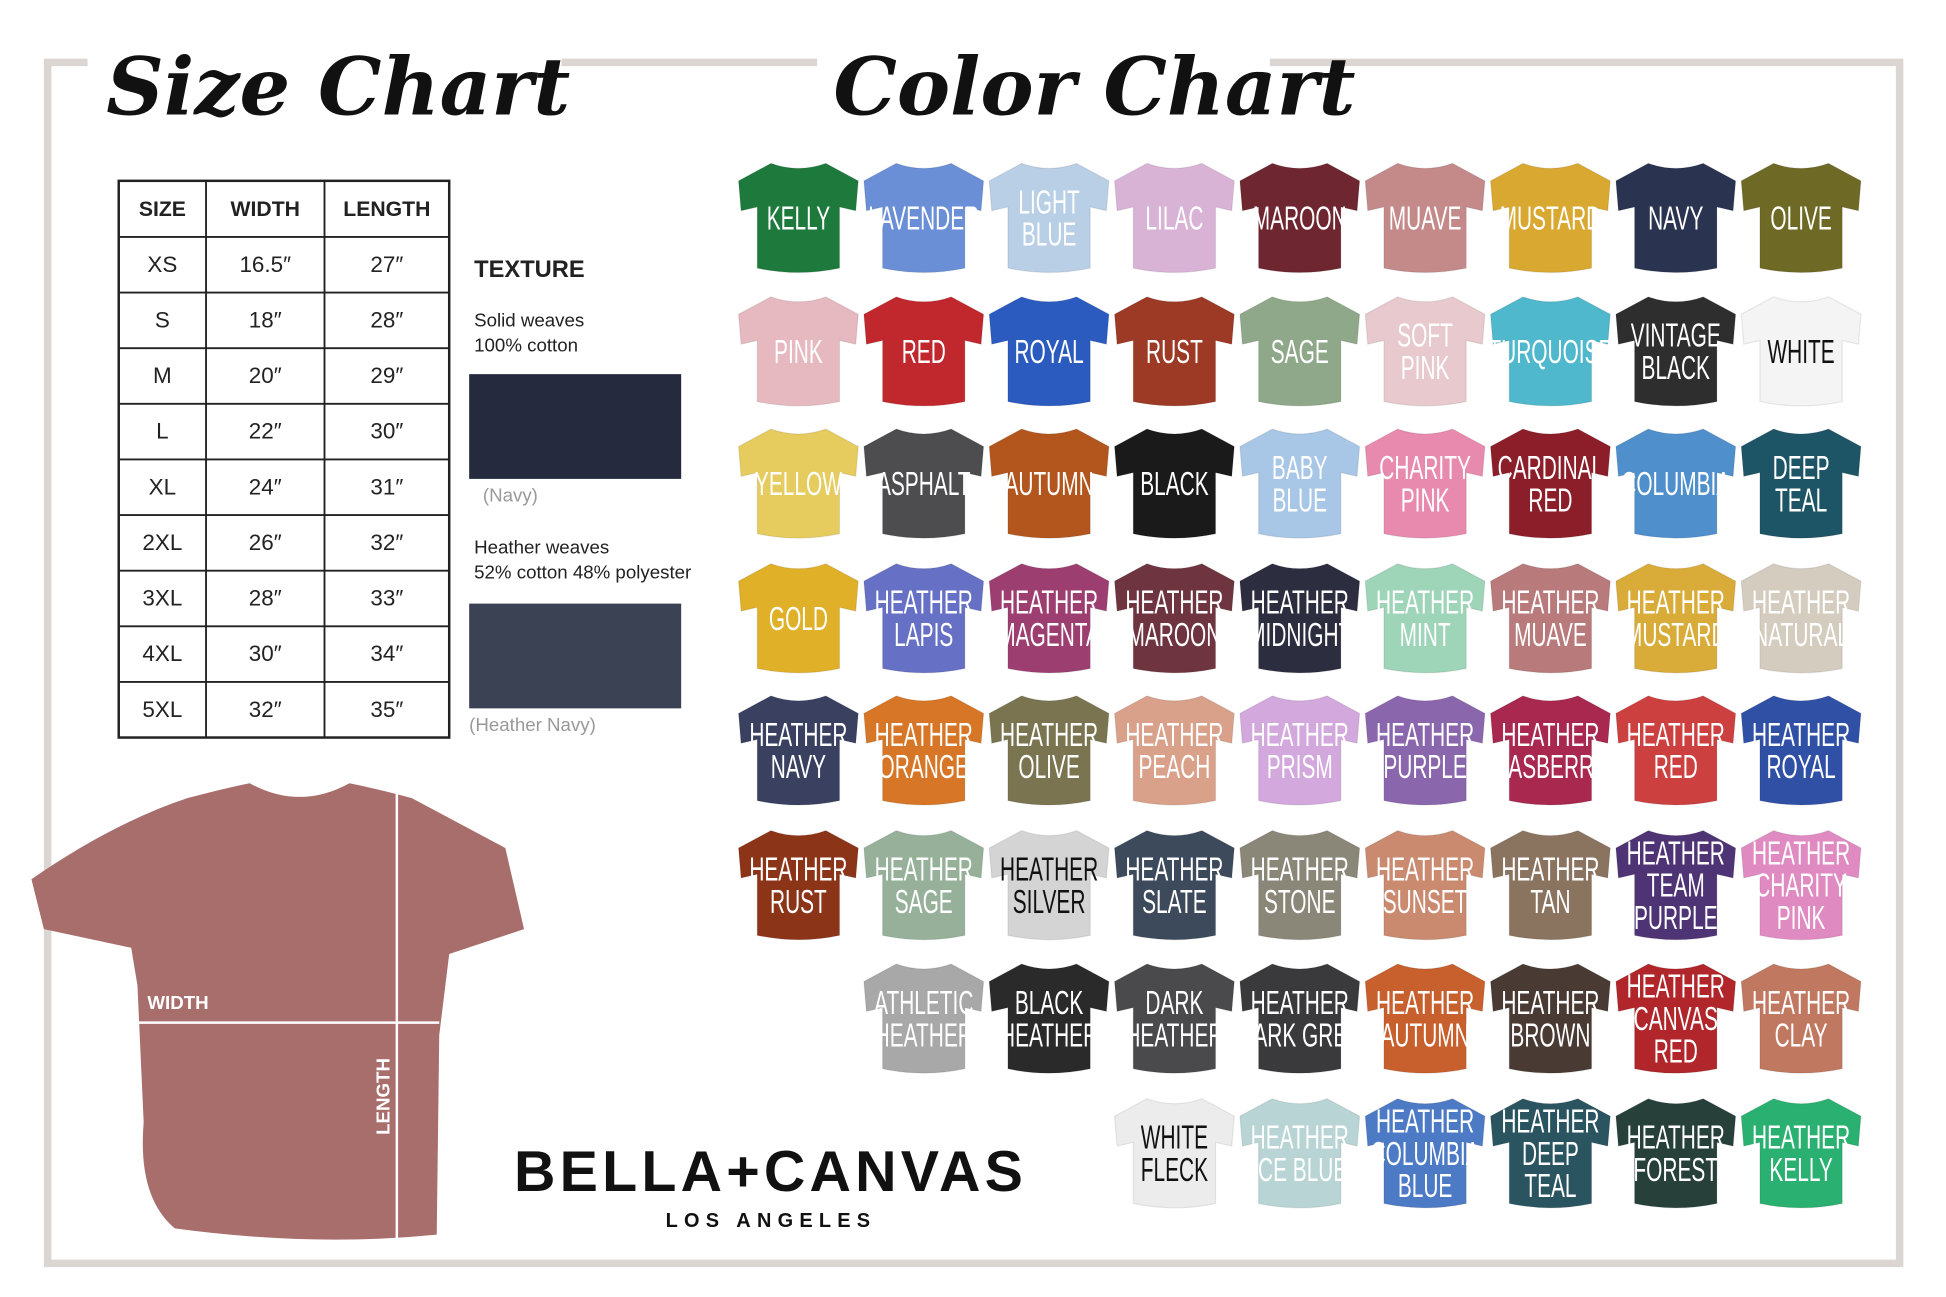  I want to click on shirt-label: DARK, so click(1174, 1002).